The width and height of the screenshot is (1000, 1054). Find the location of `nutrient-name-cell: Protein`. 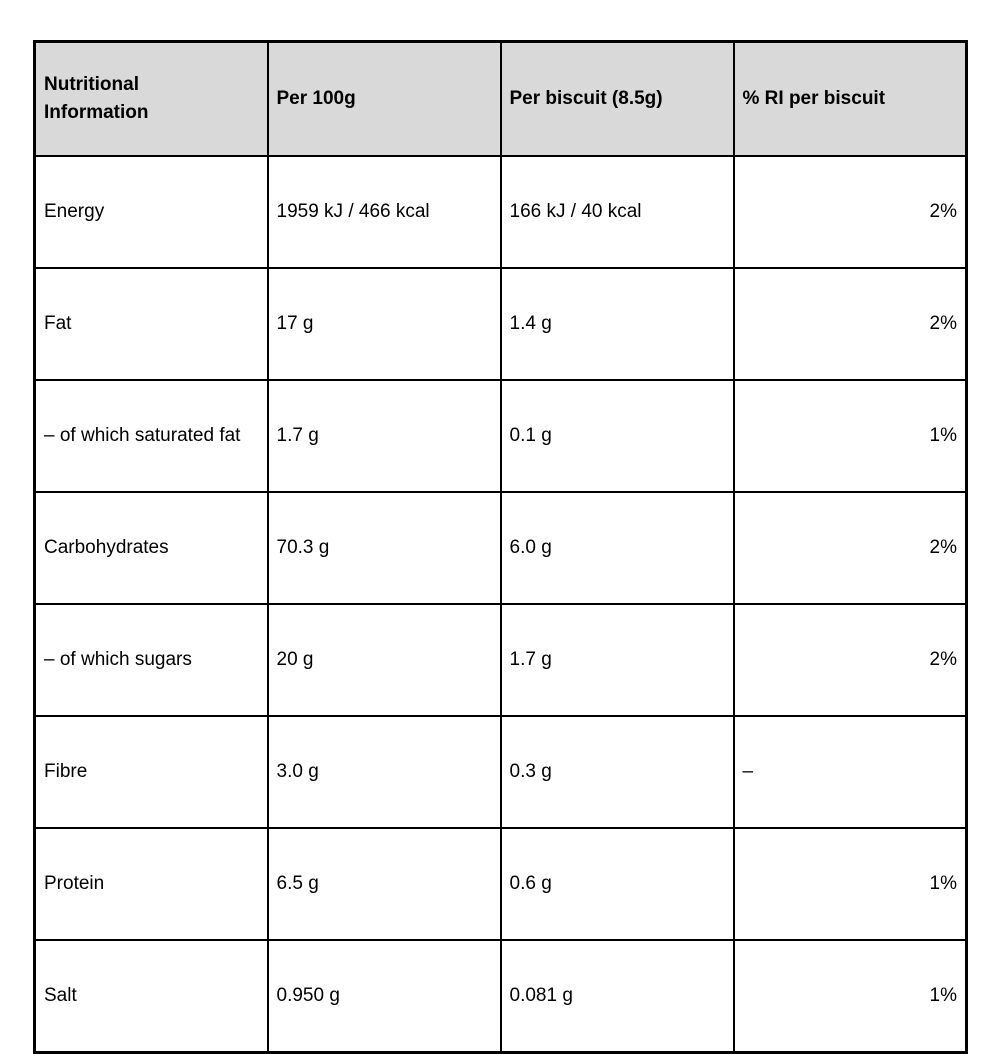

nutrient-name-cell: Protein is located at coordinates (151, 884).